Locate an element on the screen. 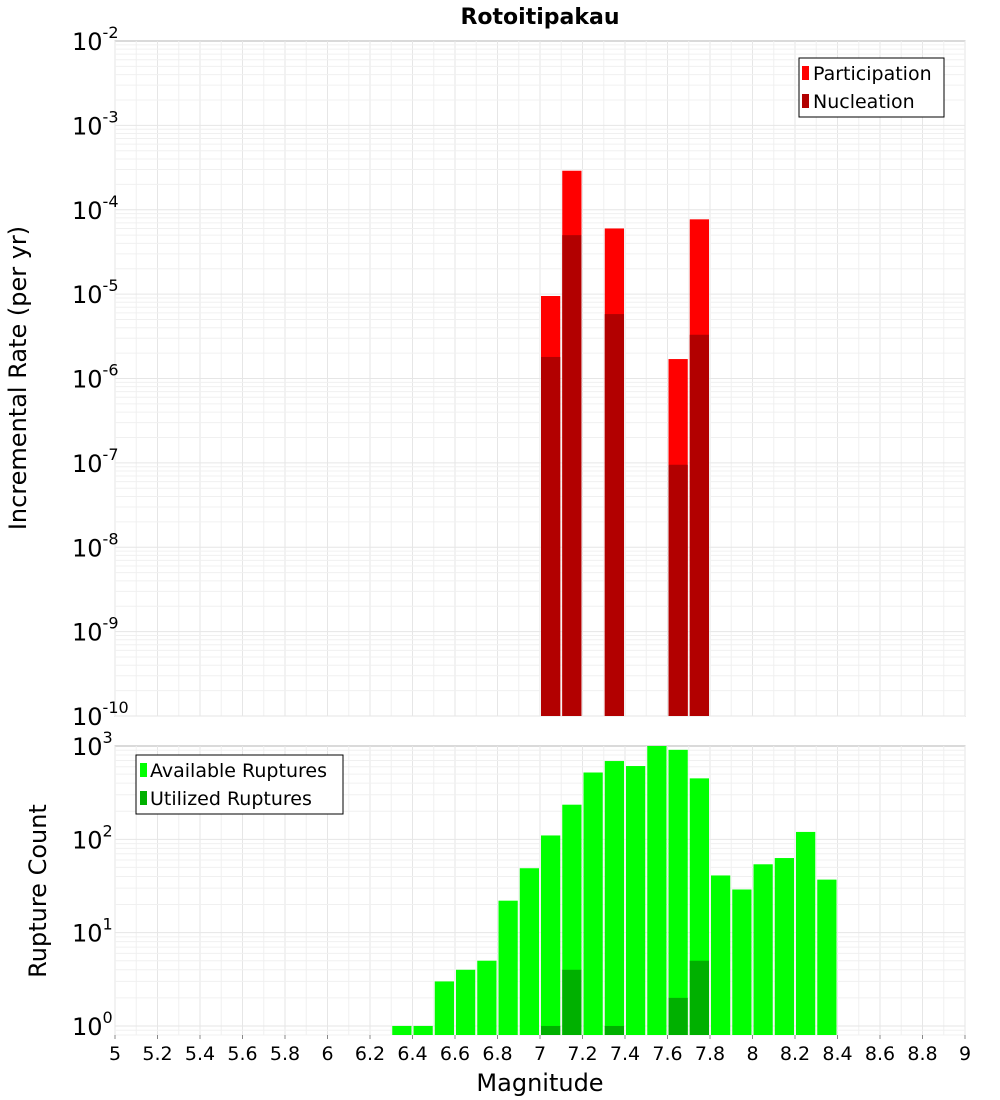 The image size is (1000, 1100). count-y-ticks: 10⁰ 10¹ 10² 10³ is located at coordinates (92, 884).